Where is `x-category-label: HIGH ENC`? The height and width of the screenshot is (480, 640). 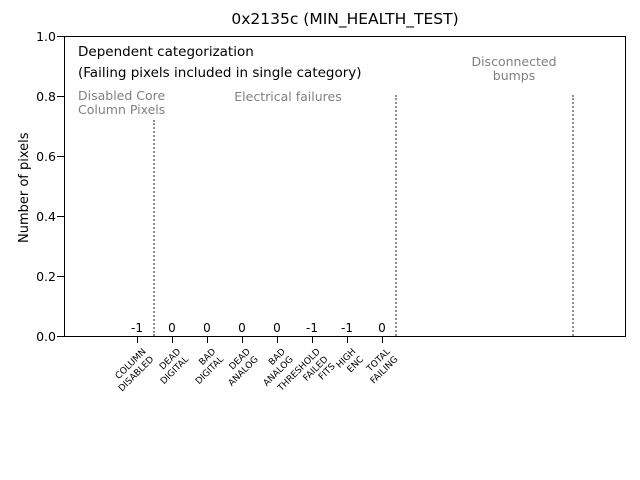 x-category-label: HIGH ENC is located at coordinates (350, 361).